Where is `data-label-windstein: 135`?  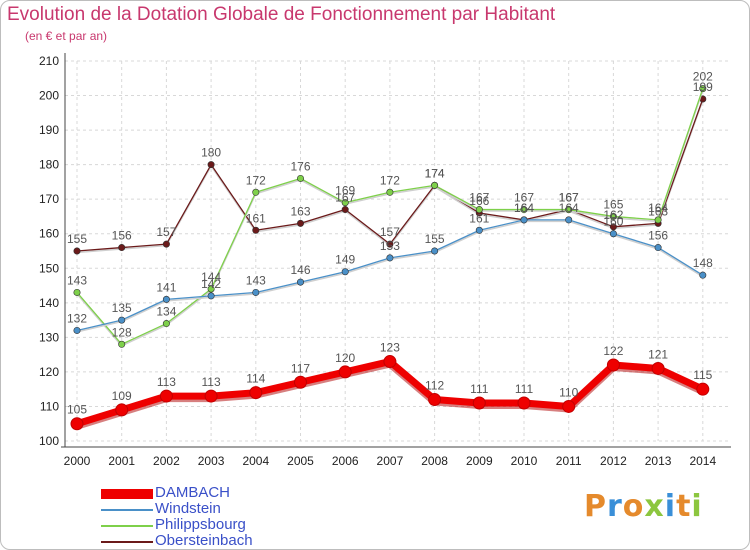
data-label-windstein: 135 is located at coordinates (122, 308).